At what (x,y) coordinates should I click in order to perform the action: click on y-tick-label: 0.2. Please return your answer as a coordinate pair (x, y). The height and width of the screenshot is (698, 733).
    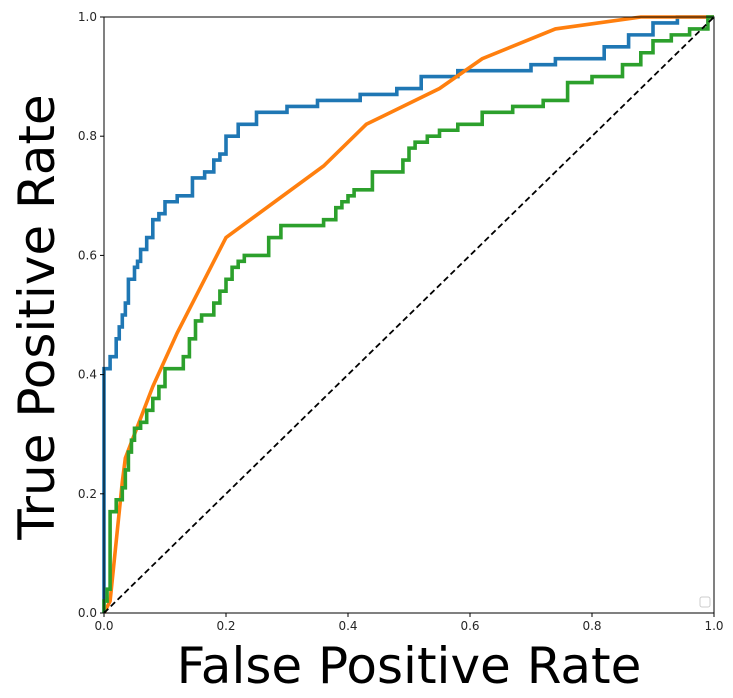
    Looking at the image, I should click on (87, 494).